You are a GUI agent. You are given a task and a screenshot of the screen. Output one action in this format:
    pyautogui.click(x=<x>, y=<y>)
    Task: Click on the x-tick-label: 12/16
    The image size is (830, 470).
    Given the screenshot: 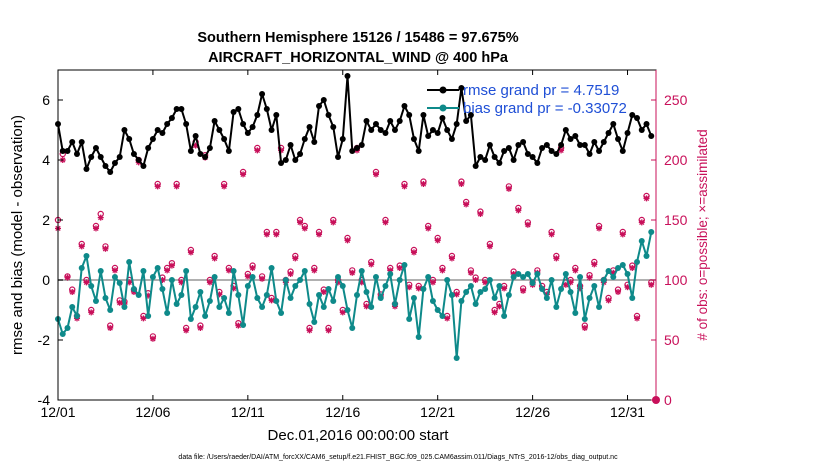 What is the action you would take?
    pyautogui.click(x=342, y=412)
    